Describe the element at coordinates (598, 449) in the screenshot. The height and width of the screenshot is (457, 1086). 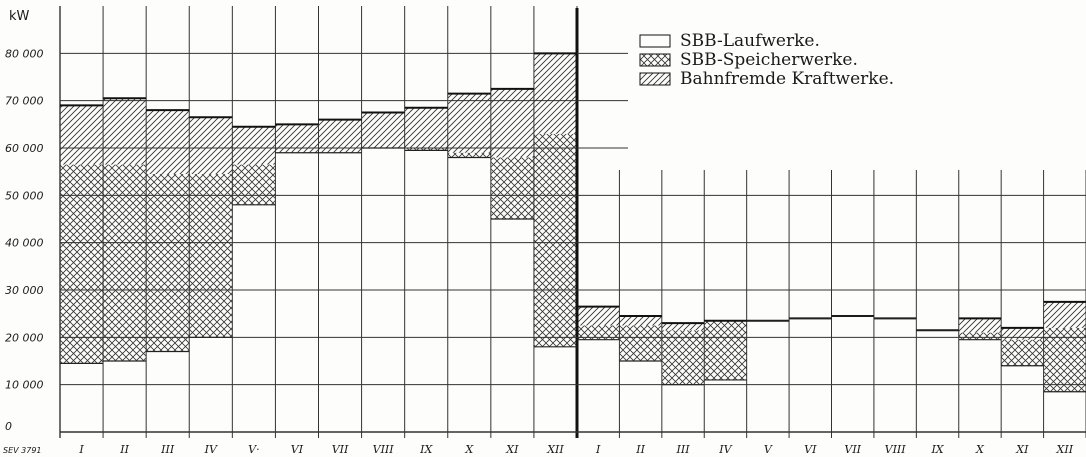
I see `month-label-13: I` at that location.